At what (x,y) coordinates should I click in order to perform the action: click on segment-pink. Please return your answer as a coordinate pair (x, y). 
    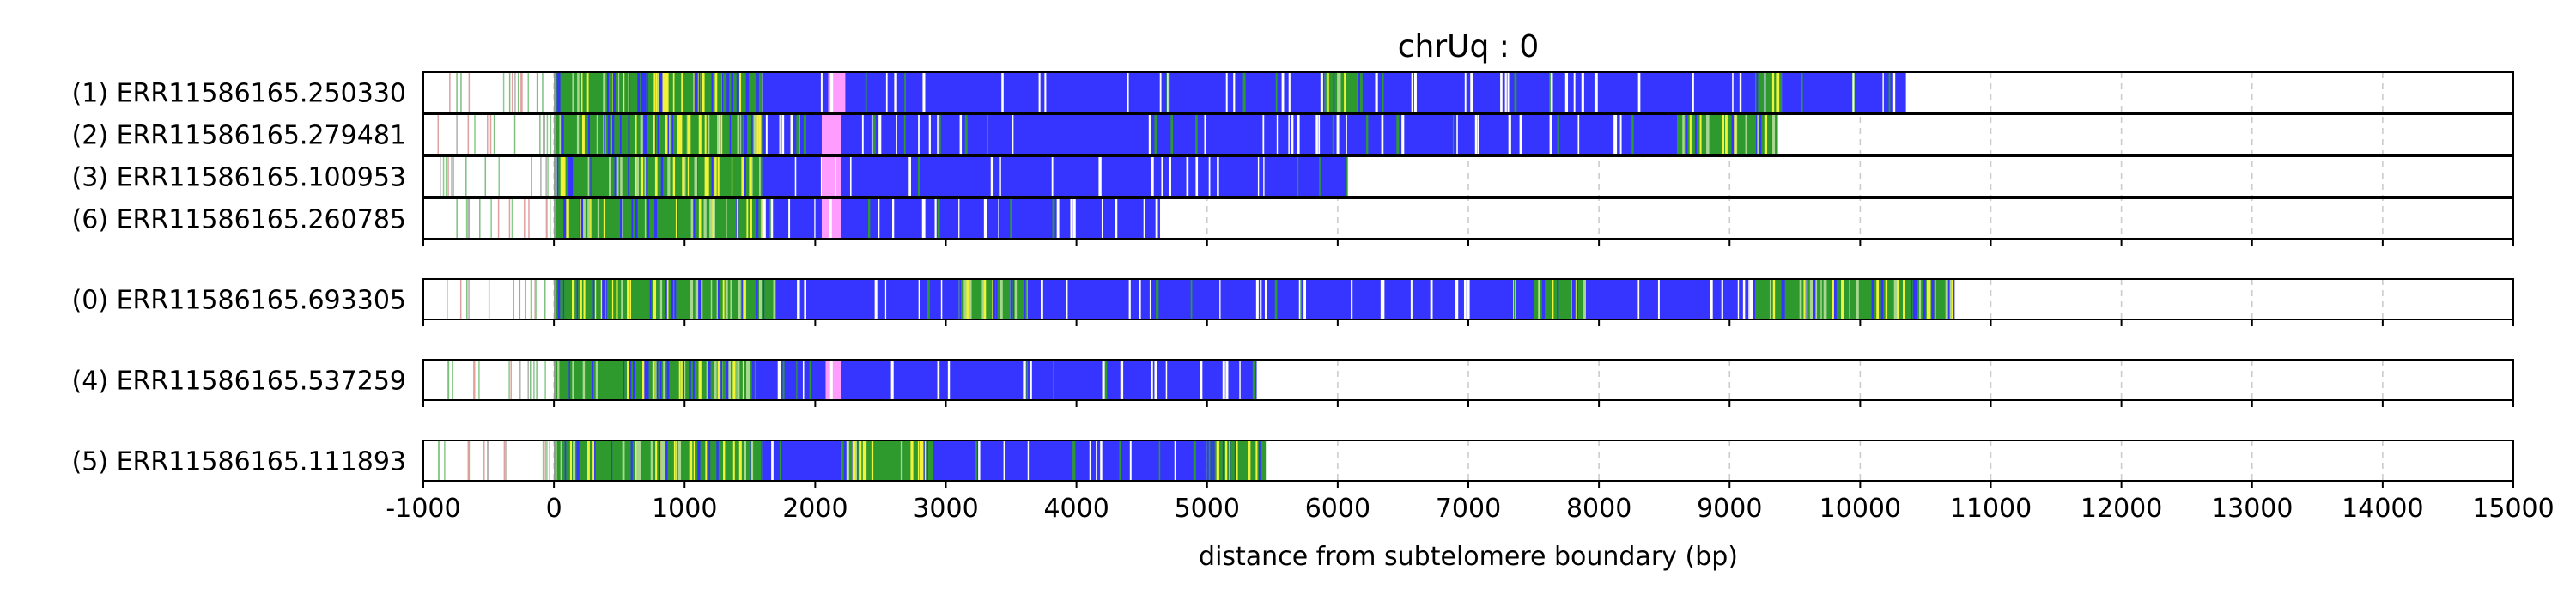
    Looking at the image, I should click on (831, 135).